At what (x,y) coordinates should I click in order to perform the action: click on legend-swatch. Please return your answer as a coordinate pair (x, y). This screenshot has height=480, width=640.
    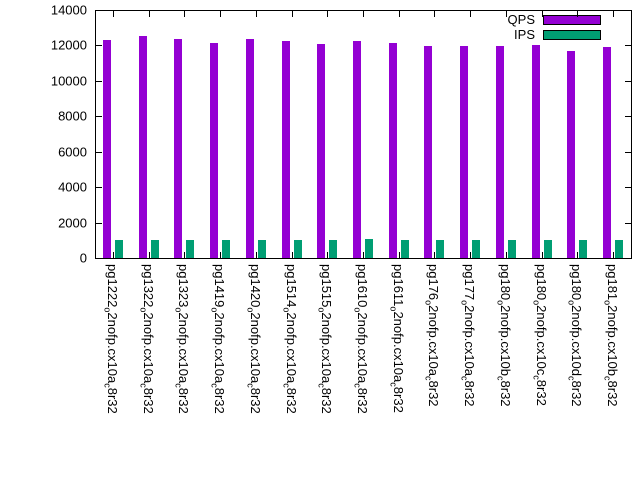
    Looking at the image, I should click on (572, 20).